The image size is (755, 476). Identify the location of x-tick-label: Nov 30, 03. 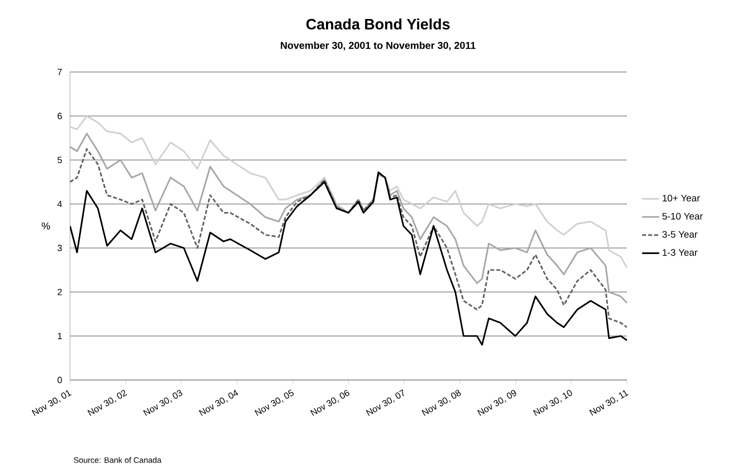
(162, 403).